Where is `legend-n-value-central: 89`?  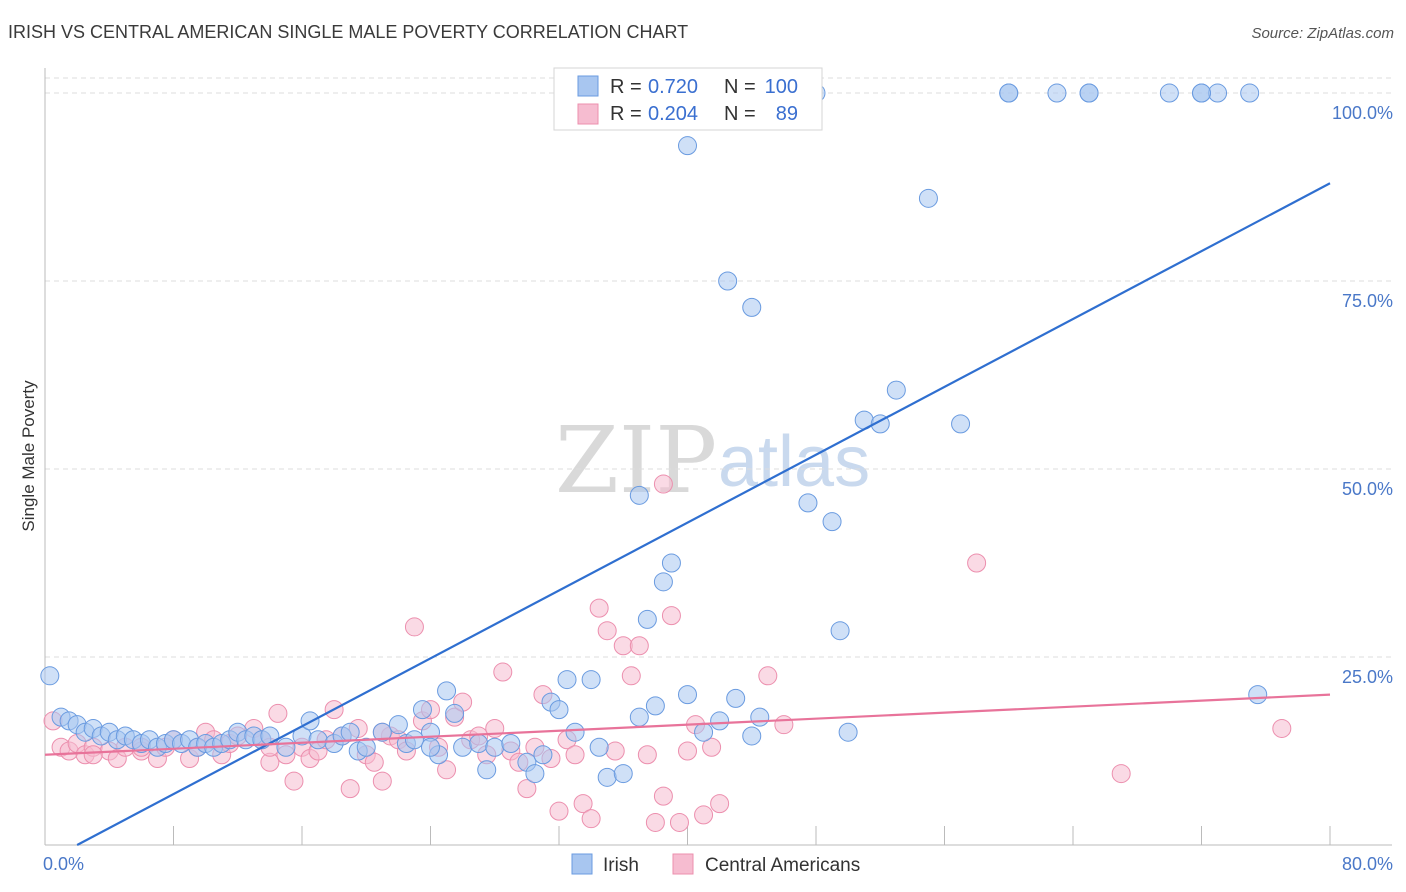
legend-n-value-central: 89 is located at coordinates (787, 114).